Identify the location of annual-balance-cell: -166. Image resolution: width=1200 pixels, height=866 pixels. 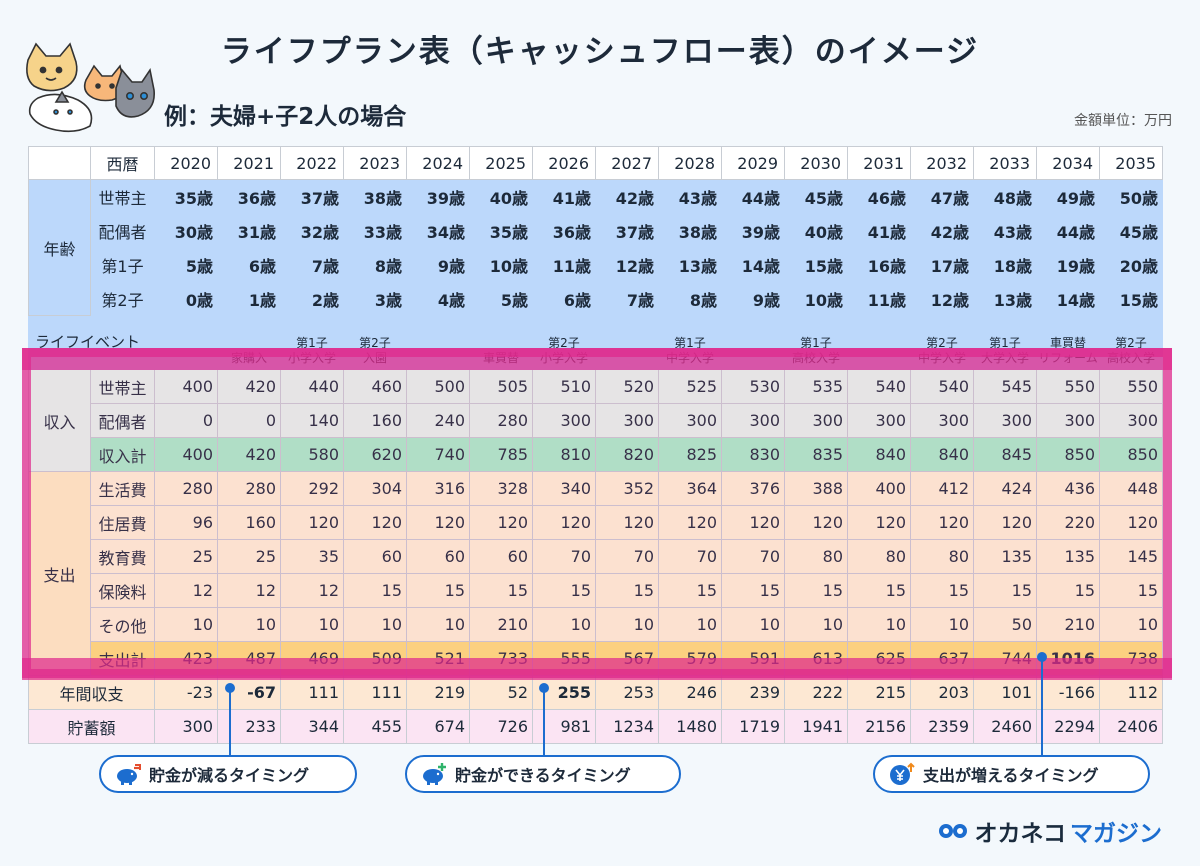
(1068, 692).